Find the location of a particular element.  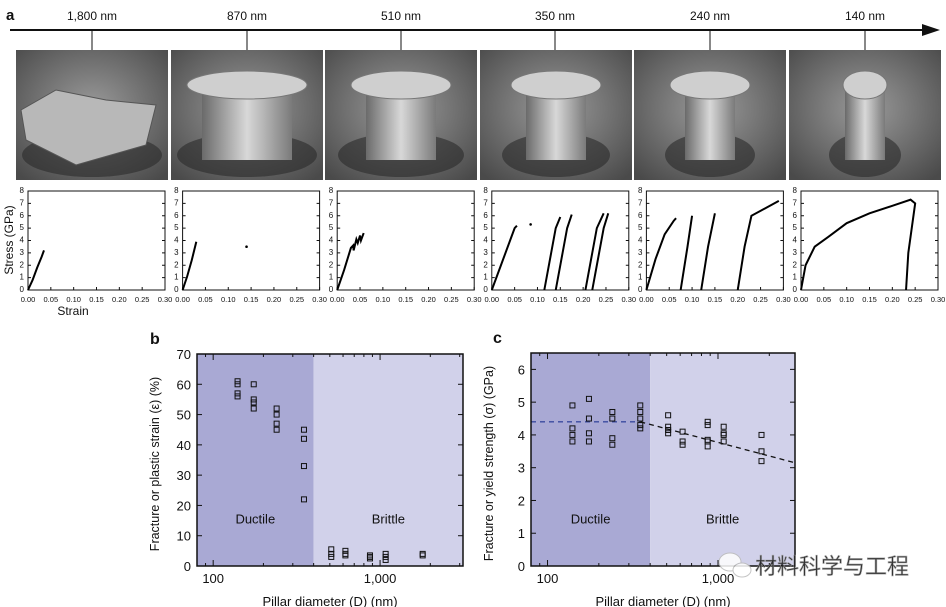

stress-strain-plot-4: 0 1 2 3 4 5 6 7 8 0.00 0.05 0.10 0.15 0.20 0.25 0.30 is located at coordinates (559, 245).